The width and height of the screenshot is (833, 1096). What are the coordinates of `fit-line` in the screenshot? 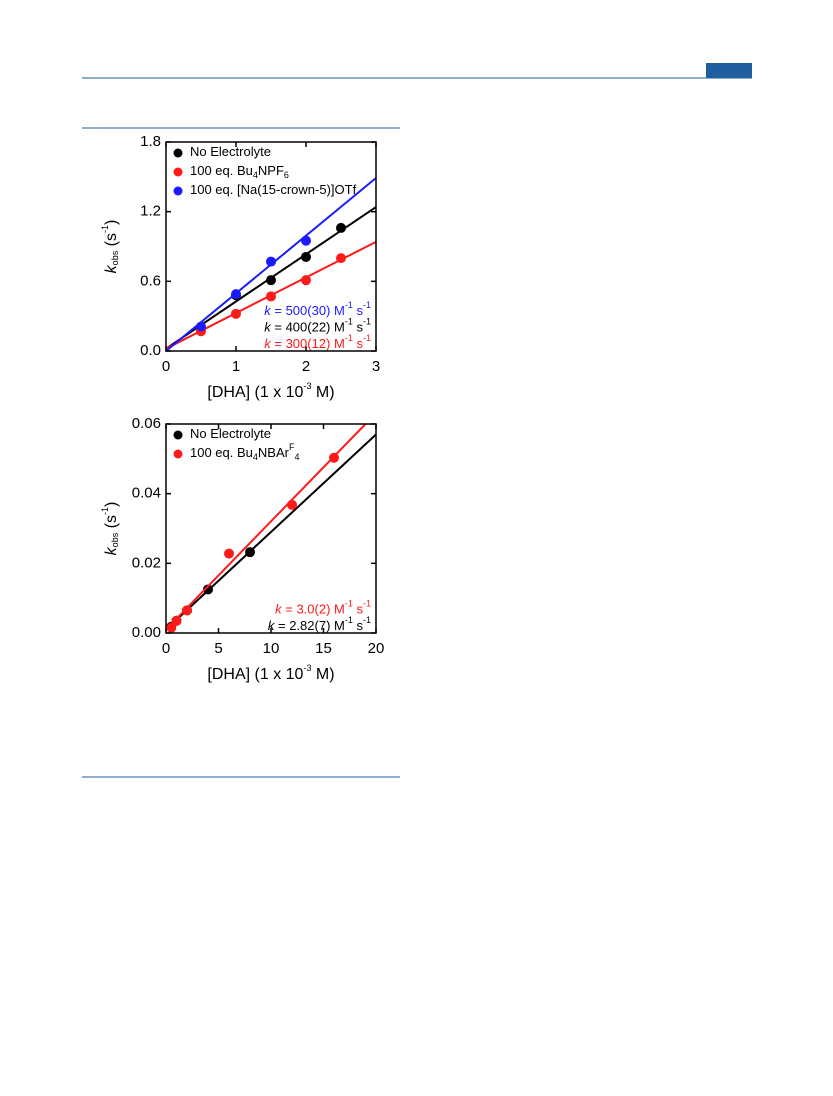 It's located at (271, 532).